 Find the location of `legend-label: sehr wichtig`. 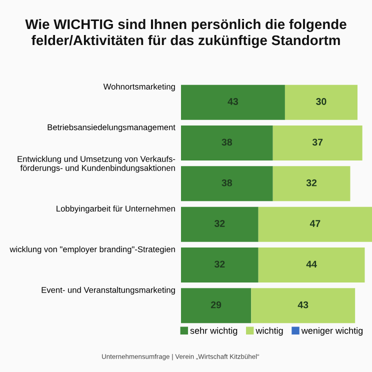

legend-label: sehr wichtig is located at coordinates (214, 331).